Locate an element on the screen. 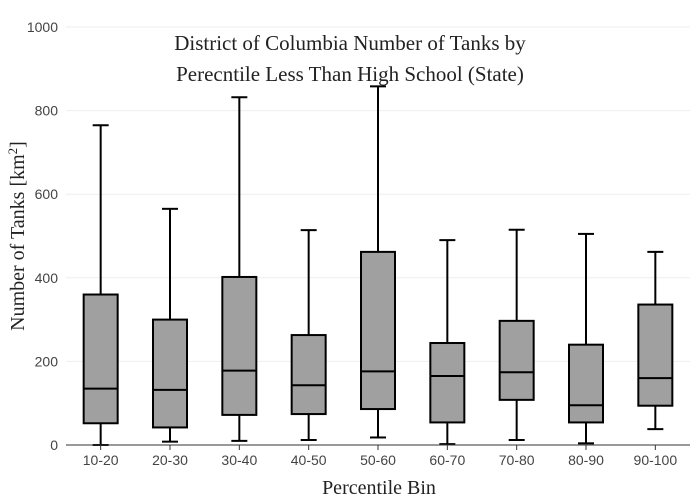  x-tick-label-70-80: 70-80 is located at coordinates (517, 460).